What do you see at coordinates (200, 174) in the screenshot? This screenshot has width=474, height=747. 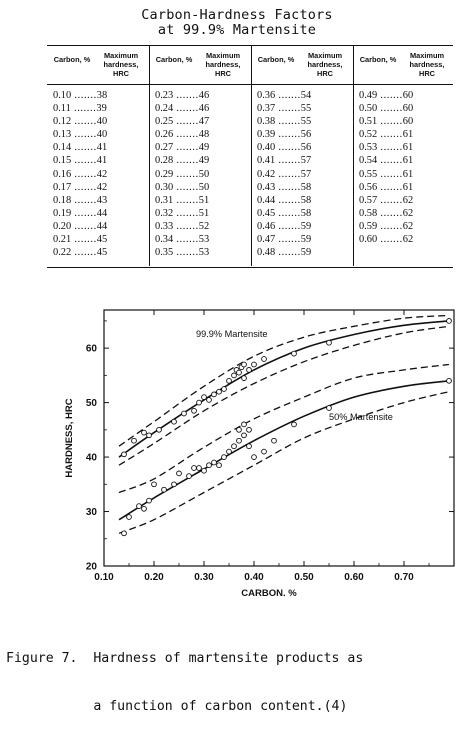 I see `table-row: 0.29 .......50` at bounding box center [200, 174].